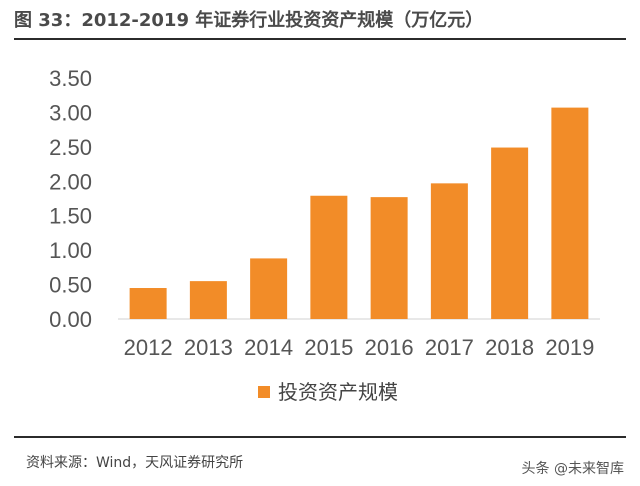 This screenshot has height=486, width=640. Describe the element at coordinates (70, 147) in the screenshot. I see `y-tick-label: 2.50` at that location.